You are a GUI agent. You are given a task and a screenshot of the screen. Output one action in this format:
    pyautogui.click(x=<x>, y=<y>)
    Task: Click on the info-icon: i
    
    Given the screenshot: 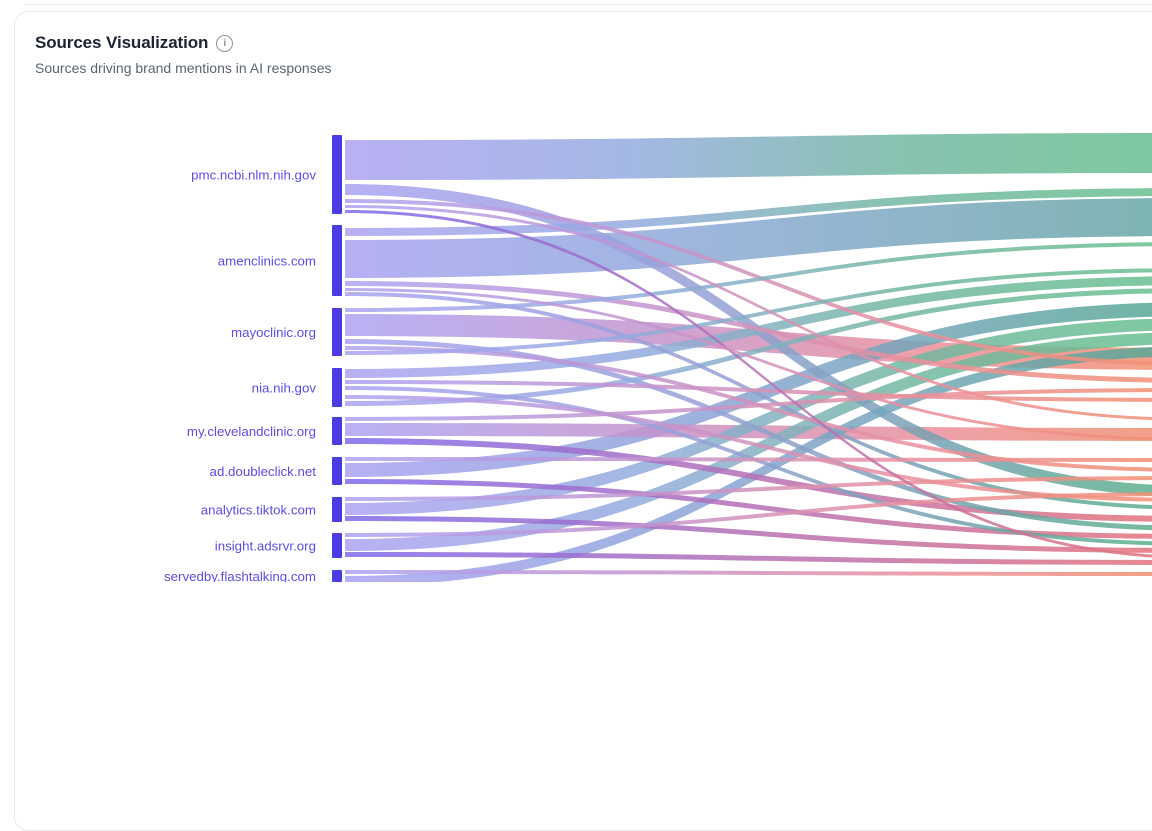 What is the action you would take?
    pyautogui.click(x=225, y=43)
    